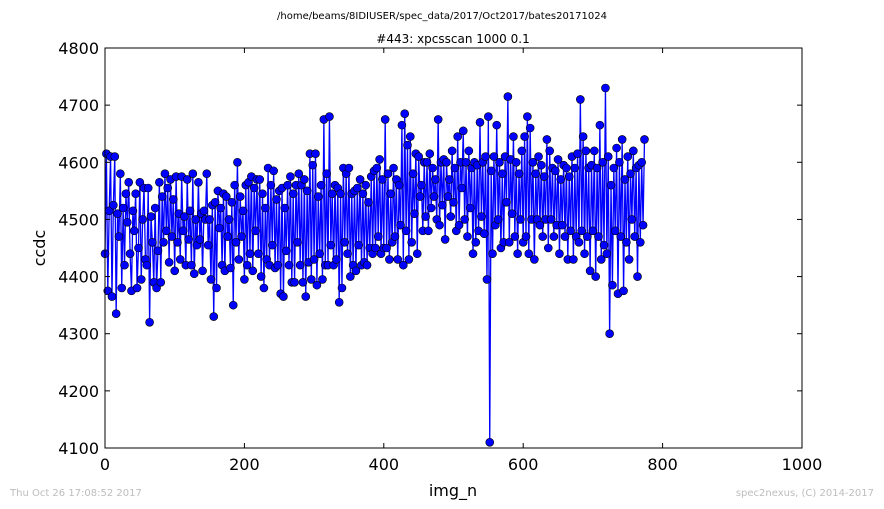 This screenshot has height=509, width=884. Describe the element at coordinates (452, 39) in the screenshot. I see `chart-title: #443: xpcsscan 1000 0.1` at that location.